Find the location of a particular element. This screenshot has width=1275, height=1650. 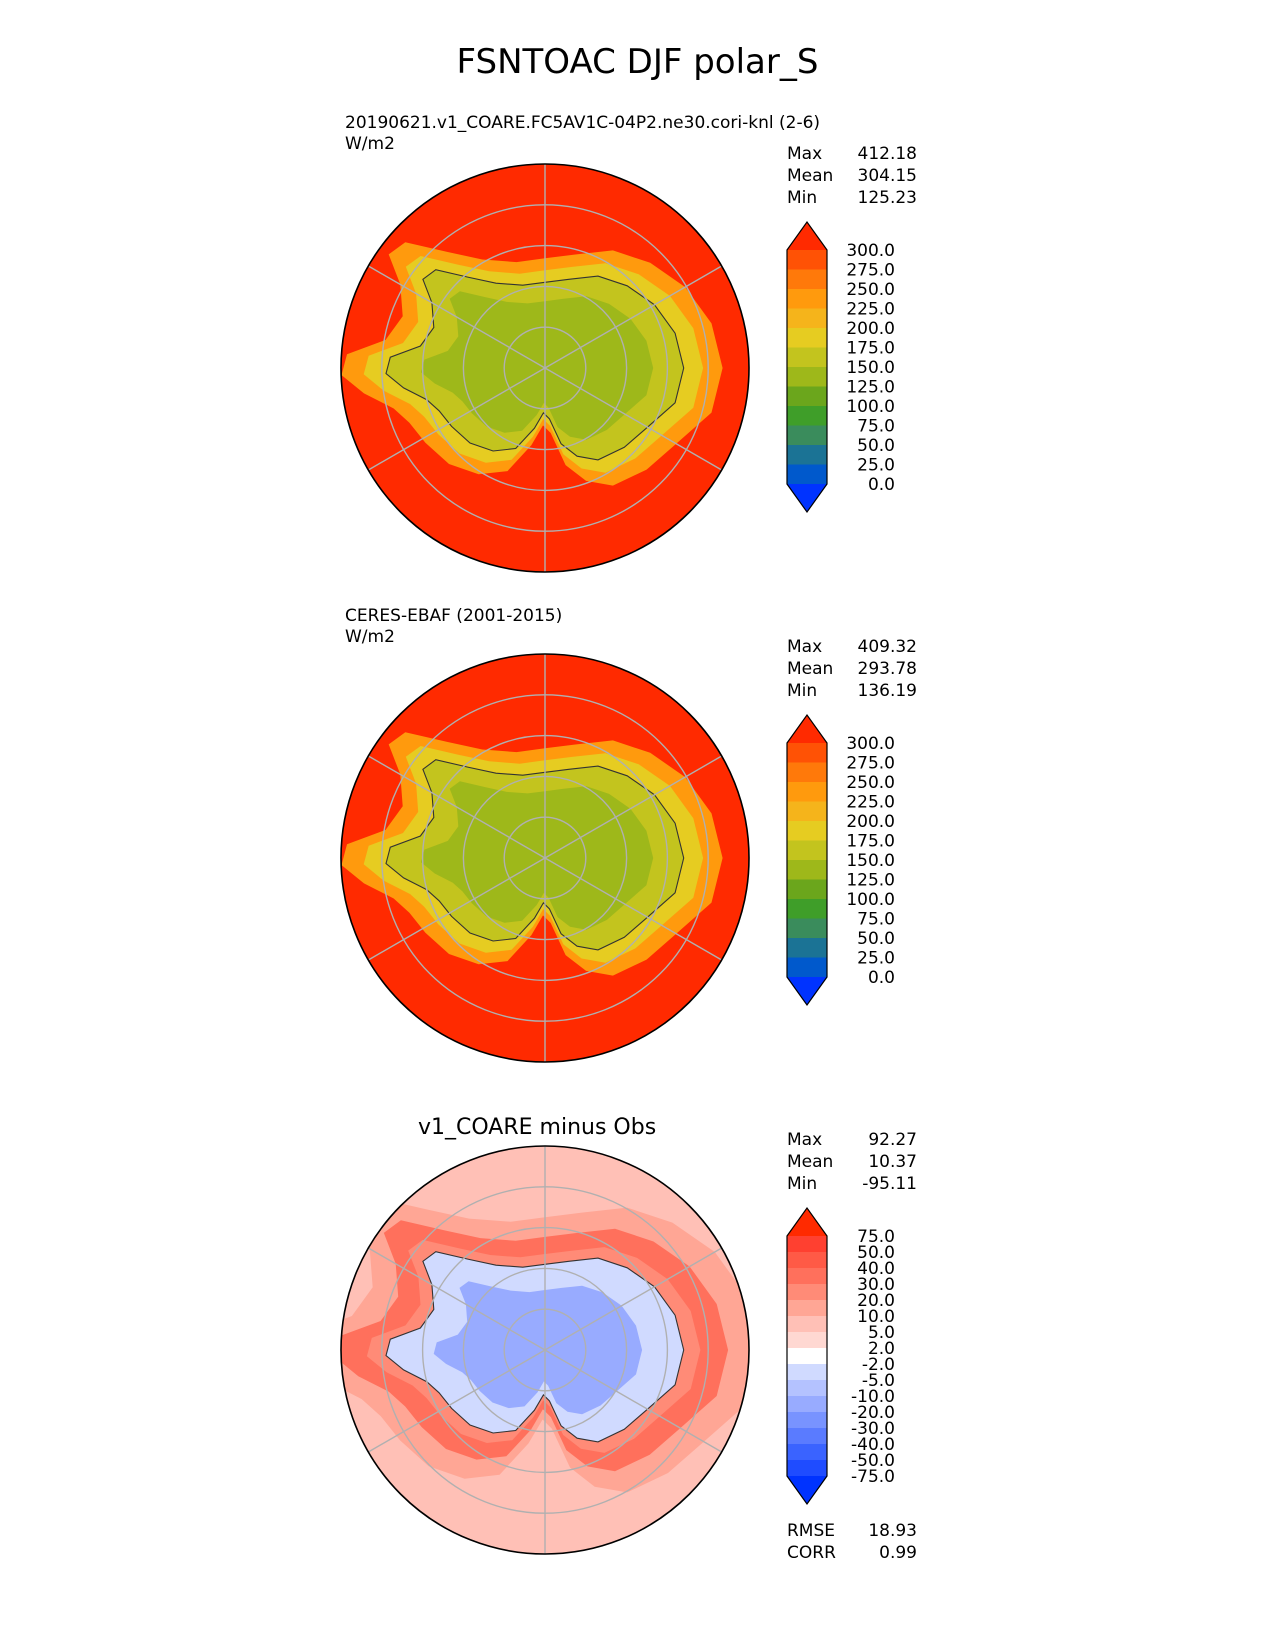

colorbar-tick-label: 2.0 is located at coordinates (881, 1349).